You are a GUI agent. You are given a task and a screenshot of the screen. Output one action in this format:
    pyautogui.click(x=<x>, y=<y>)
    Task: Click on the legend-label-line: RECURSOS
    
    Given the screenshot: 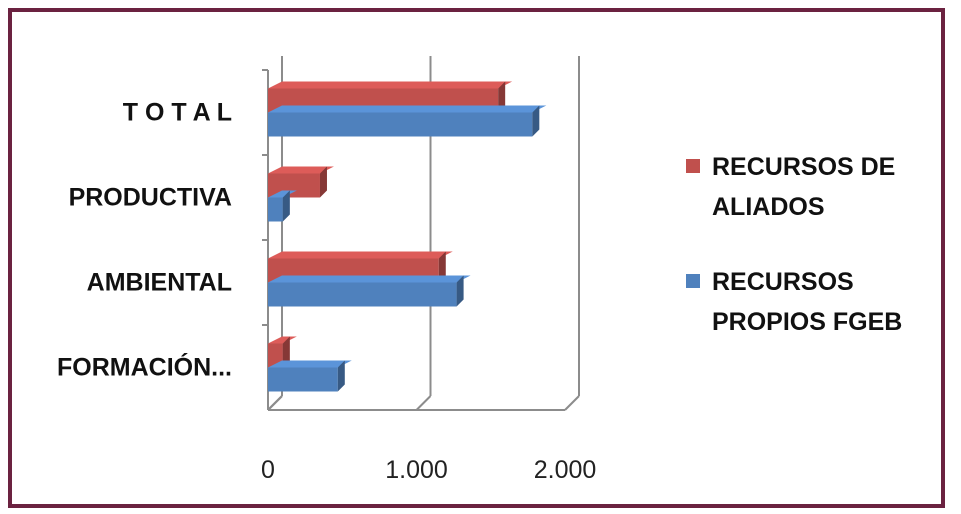 What is the action you would take?
    pyautogui.click(x=783, y=282)
    